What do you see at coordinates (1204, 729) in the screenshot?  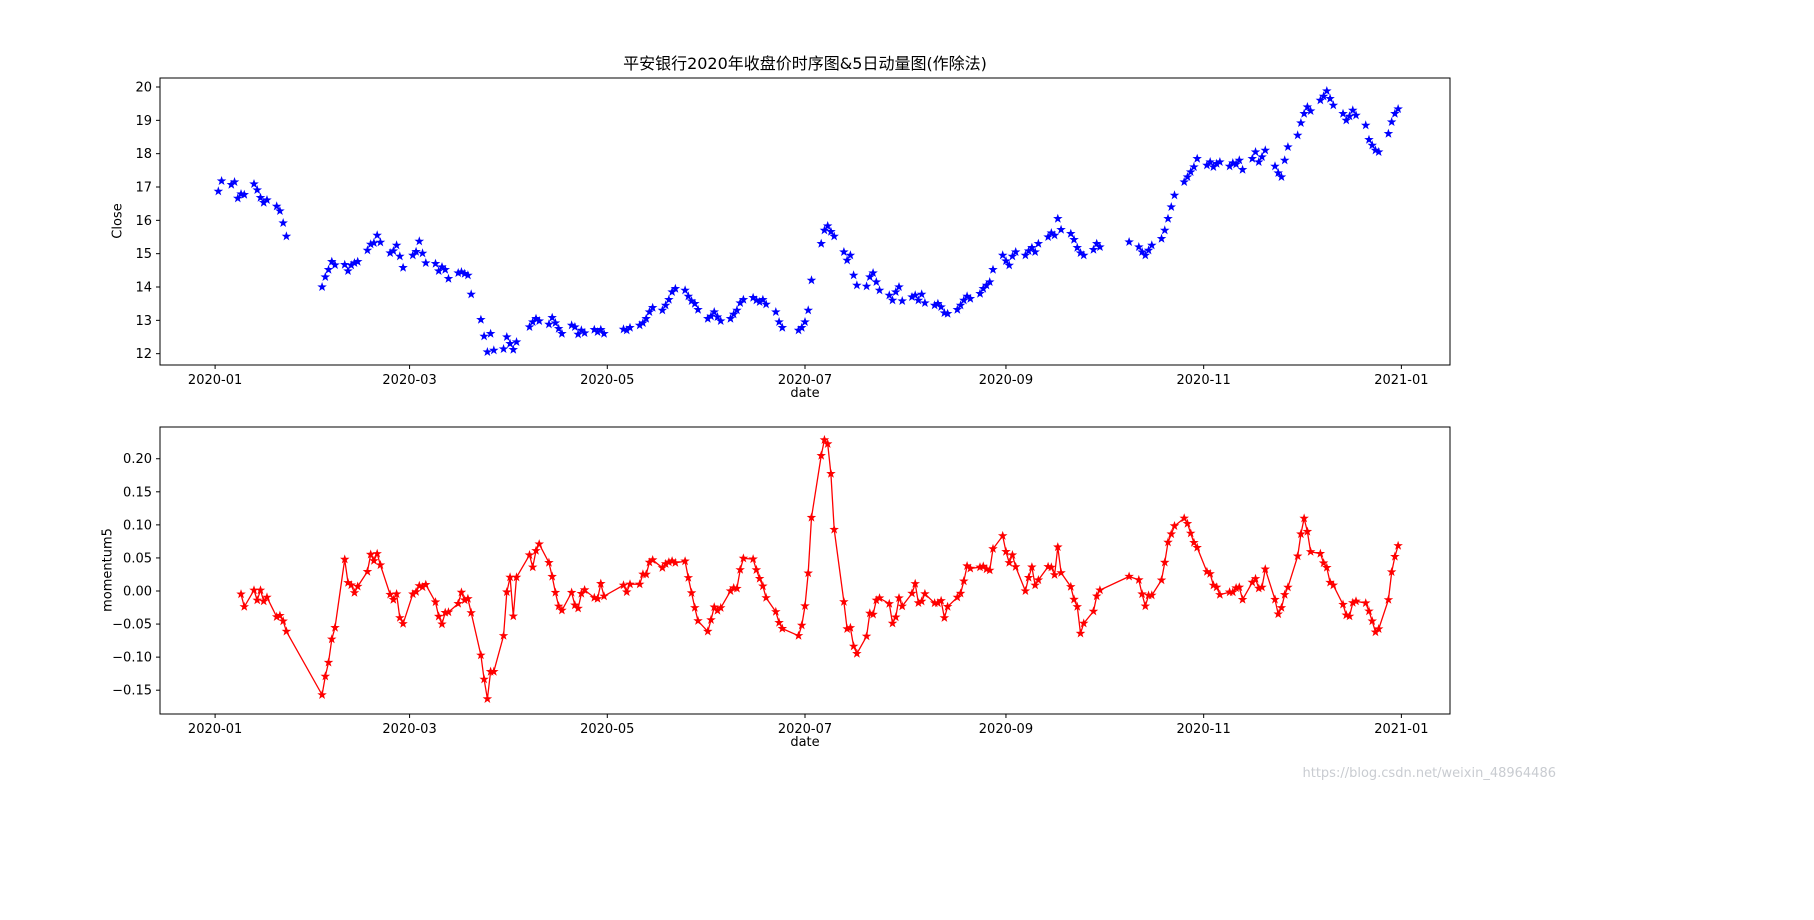 I see `x-tick-label: 2020-11` at bounding box center [1204, 729].